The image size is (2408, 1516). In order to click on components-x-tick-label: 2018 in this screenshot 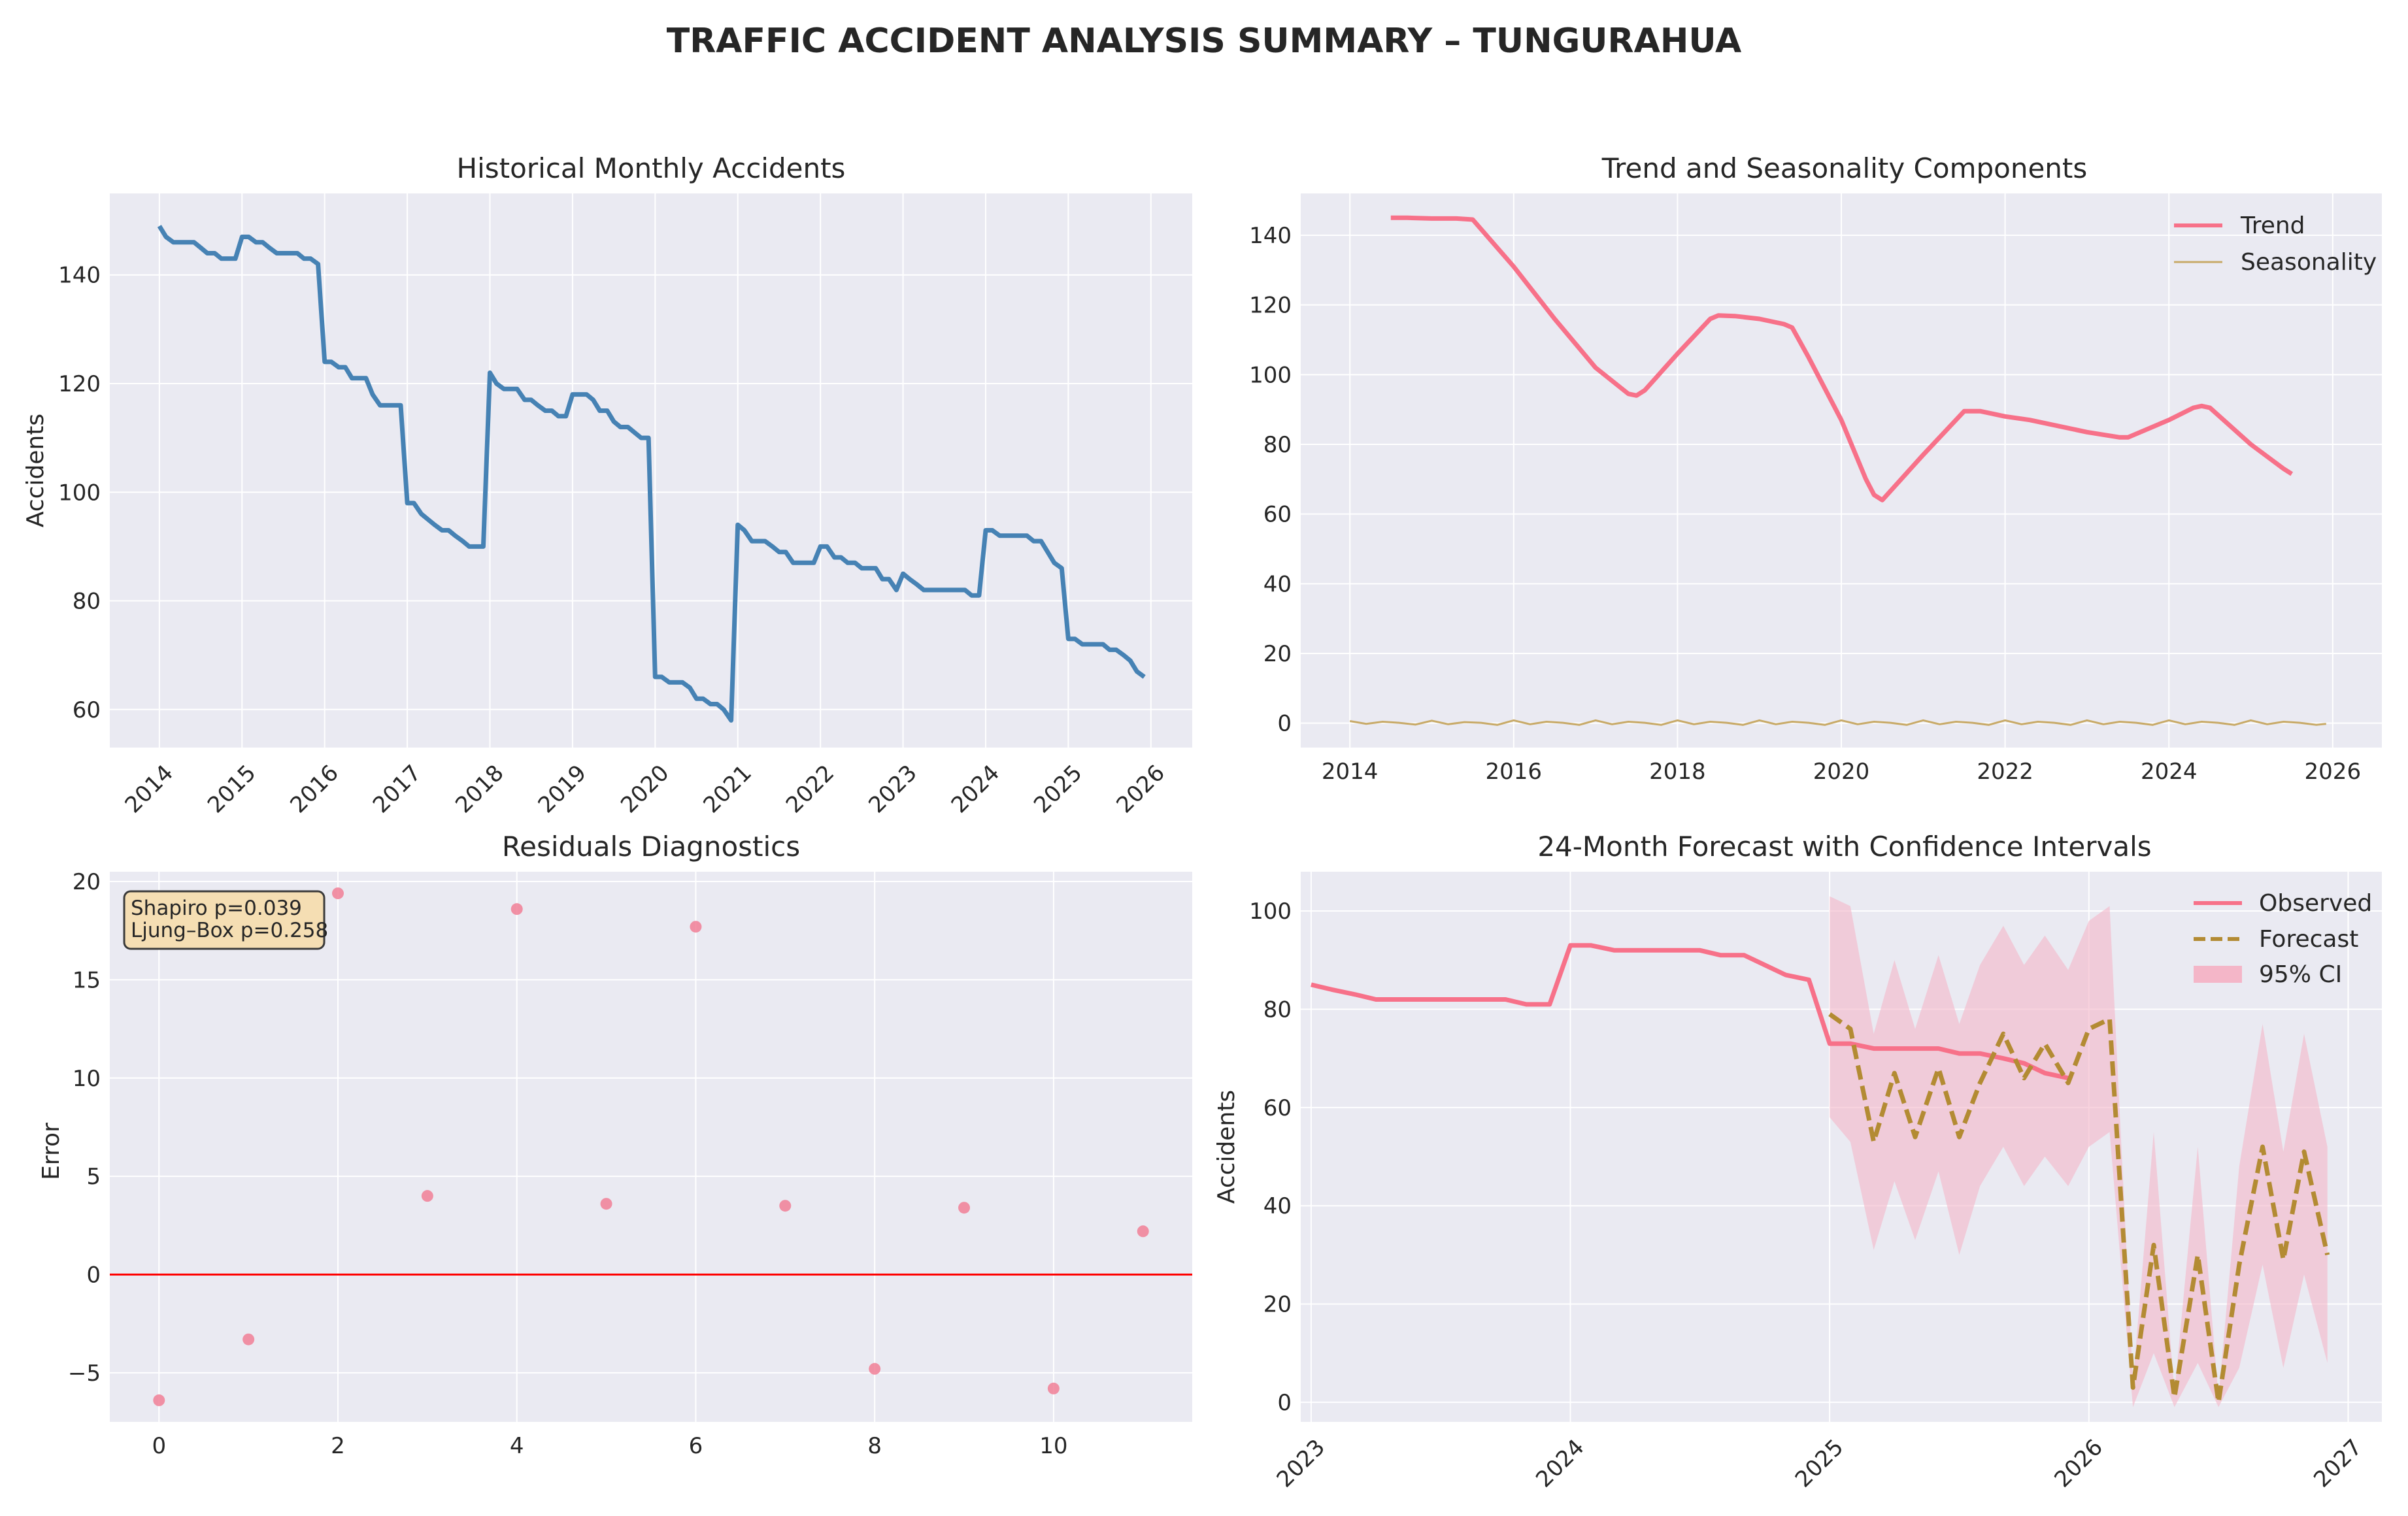, I will do `click(1677, 772)`.